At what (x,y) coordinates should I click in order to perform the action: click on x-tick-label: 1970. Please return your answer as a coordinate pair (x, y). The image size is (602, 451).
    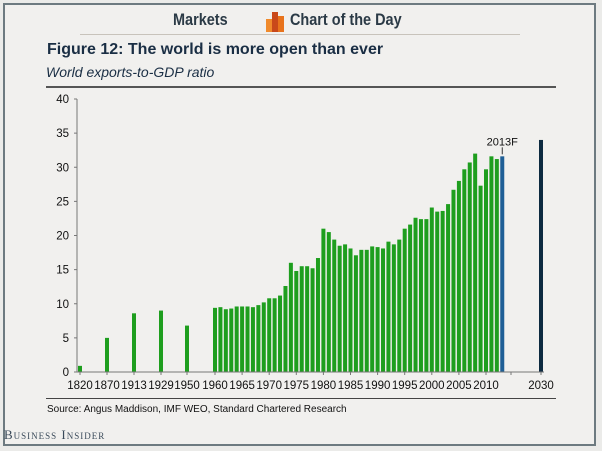
    Looking at the image, I should click on (269, 386).